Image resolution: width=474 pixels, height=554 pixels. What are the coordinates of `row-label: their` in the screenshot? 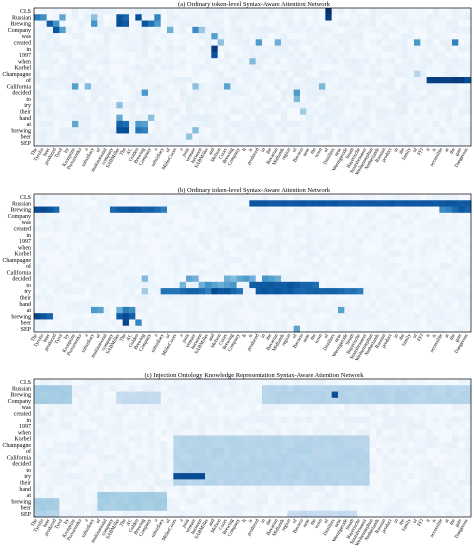 It's located at (25, 299).